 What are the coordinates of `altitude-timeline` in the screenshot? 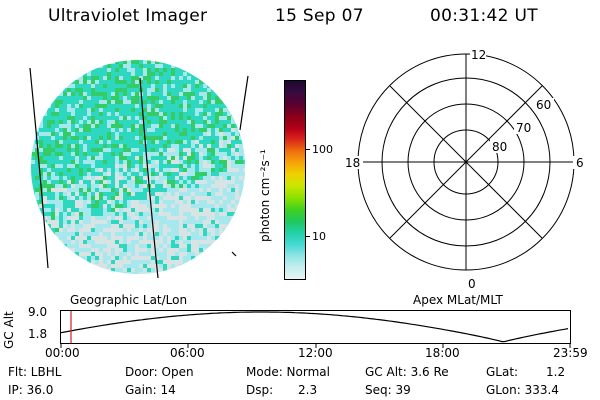 It's located at (315, 329).